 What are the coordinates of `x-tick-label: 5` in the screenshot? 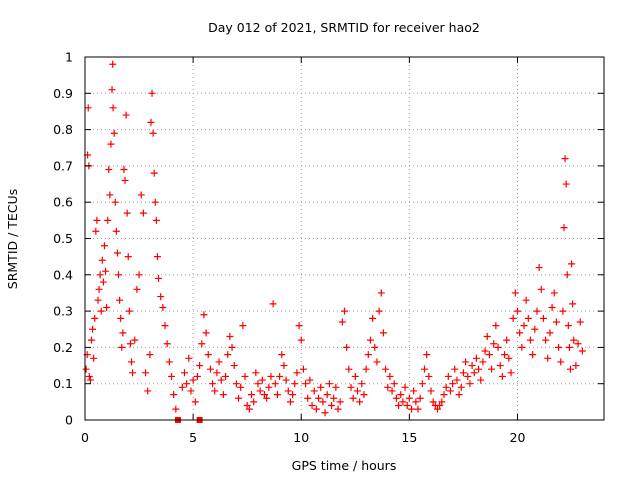 It's located at (193, 437).